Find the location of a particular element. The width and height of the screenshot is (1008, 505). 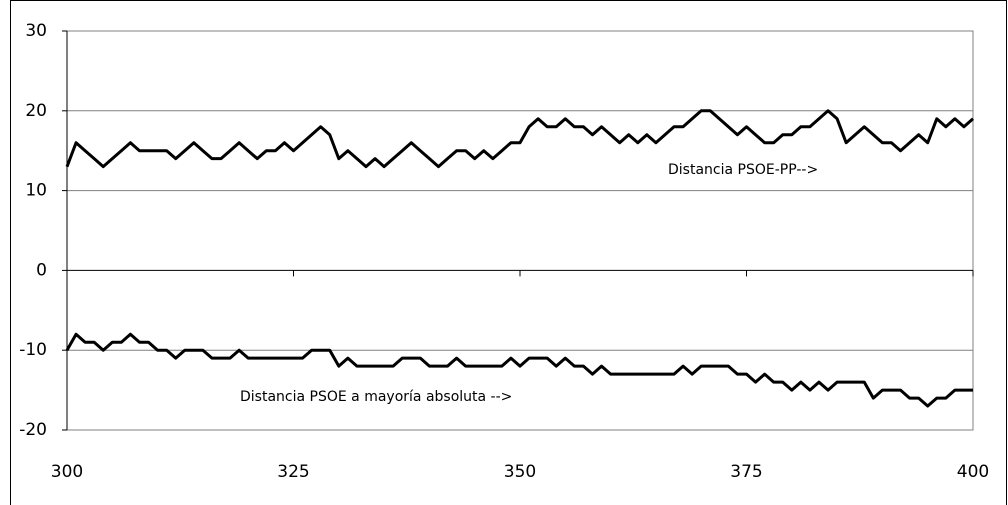

x-tick-label: 325 is located at coordinates (293, 472).